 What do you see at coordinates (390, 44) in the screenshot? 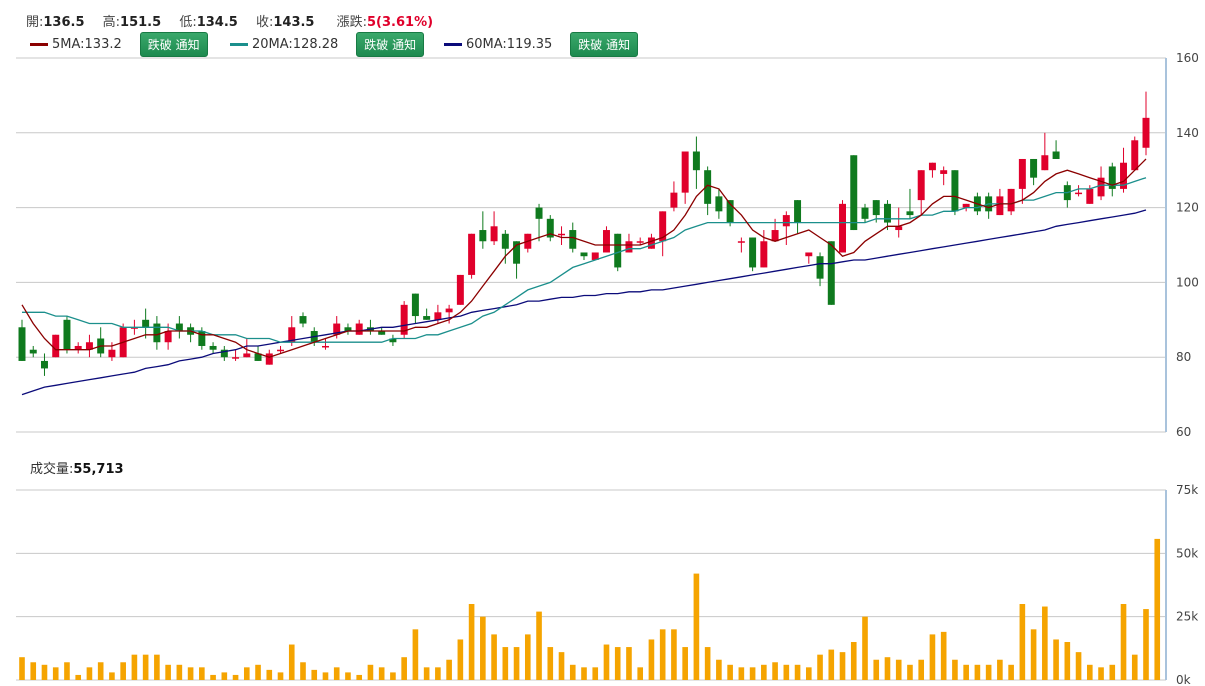
I see `ma20-alert-button: 跌破 通知` at bounding box center [390, 44].